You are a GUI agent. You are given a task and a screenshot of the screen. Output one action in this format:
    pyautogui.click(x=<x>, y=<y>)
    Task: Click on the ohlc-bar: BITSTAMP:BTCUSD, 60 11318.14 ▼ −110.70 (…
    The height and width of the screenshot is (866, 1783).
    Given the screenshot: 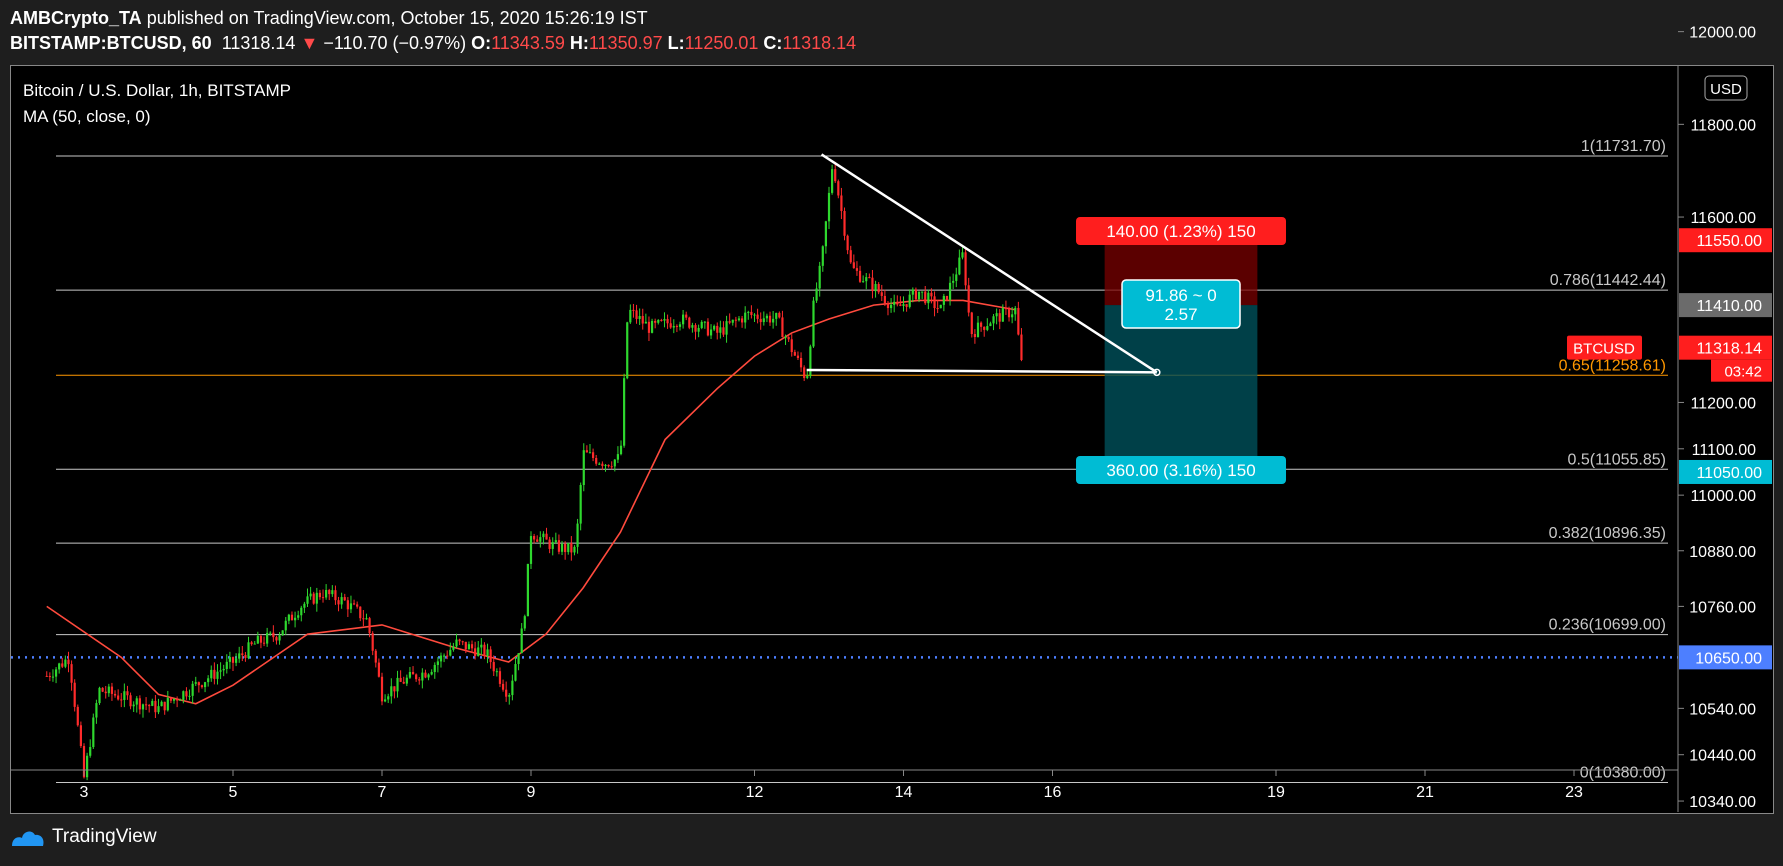 What is the action you would take?
    pyautogui.click(x=433, y=43)
    